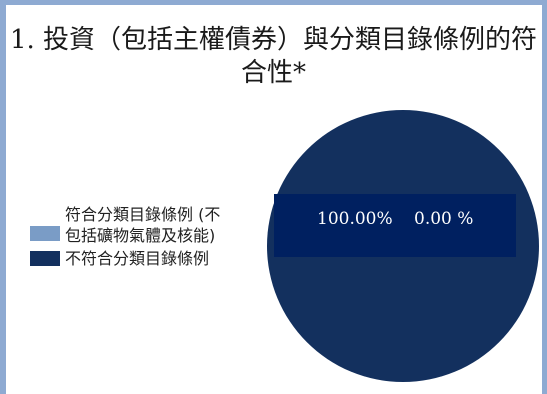 The width and height of the screenshot is (547, 394). What do you see at coordinates (443, 219) in the screenshot?
I see `data-label-aligned: 0.00 %` at bounding box center [443, 219].